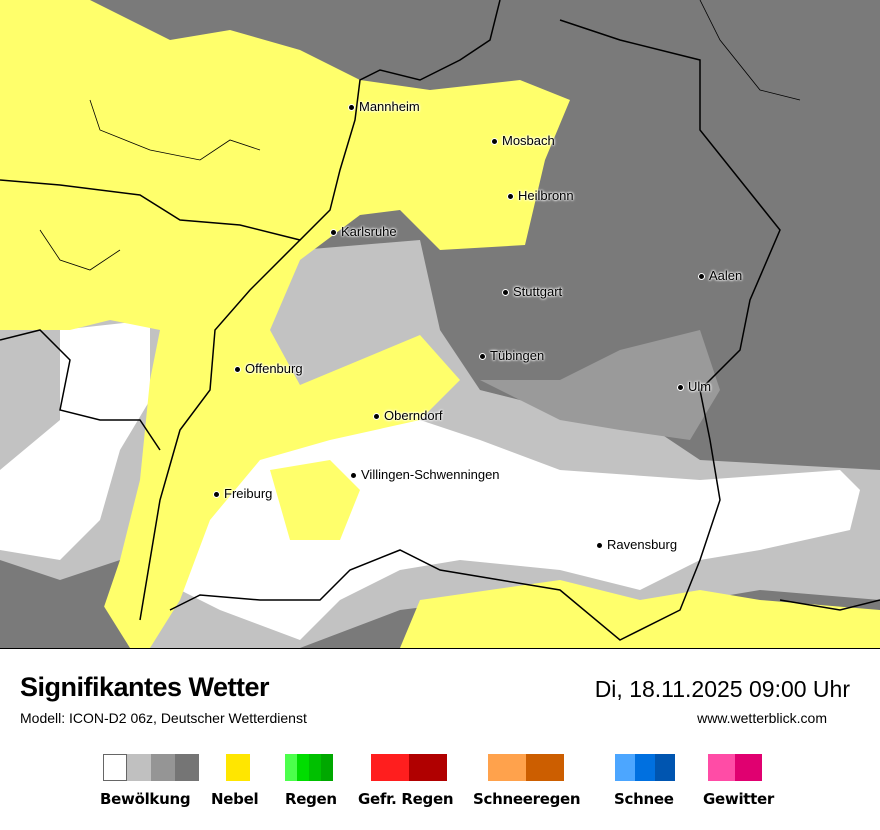  I want to click on fog-area-alb, so click(315, 500).